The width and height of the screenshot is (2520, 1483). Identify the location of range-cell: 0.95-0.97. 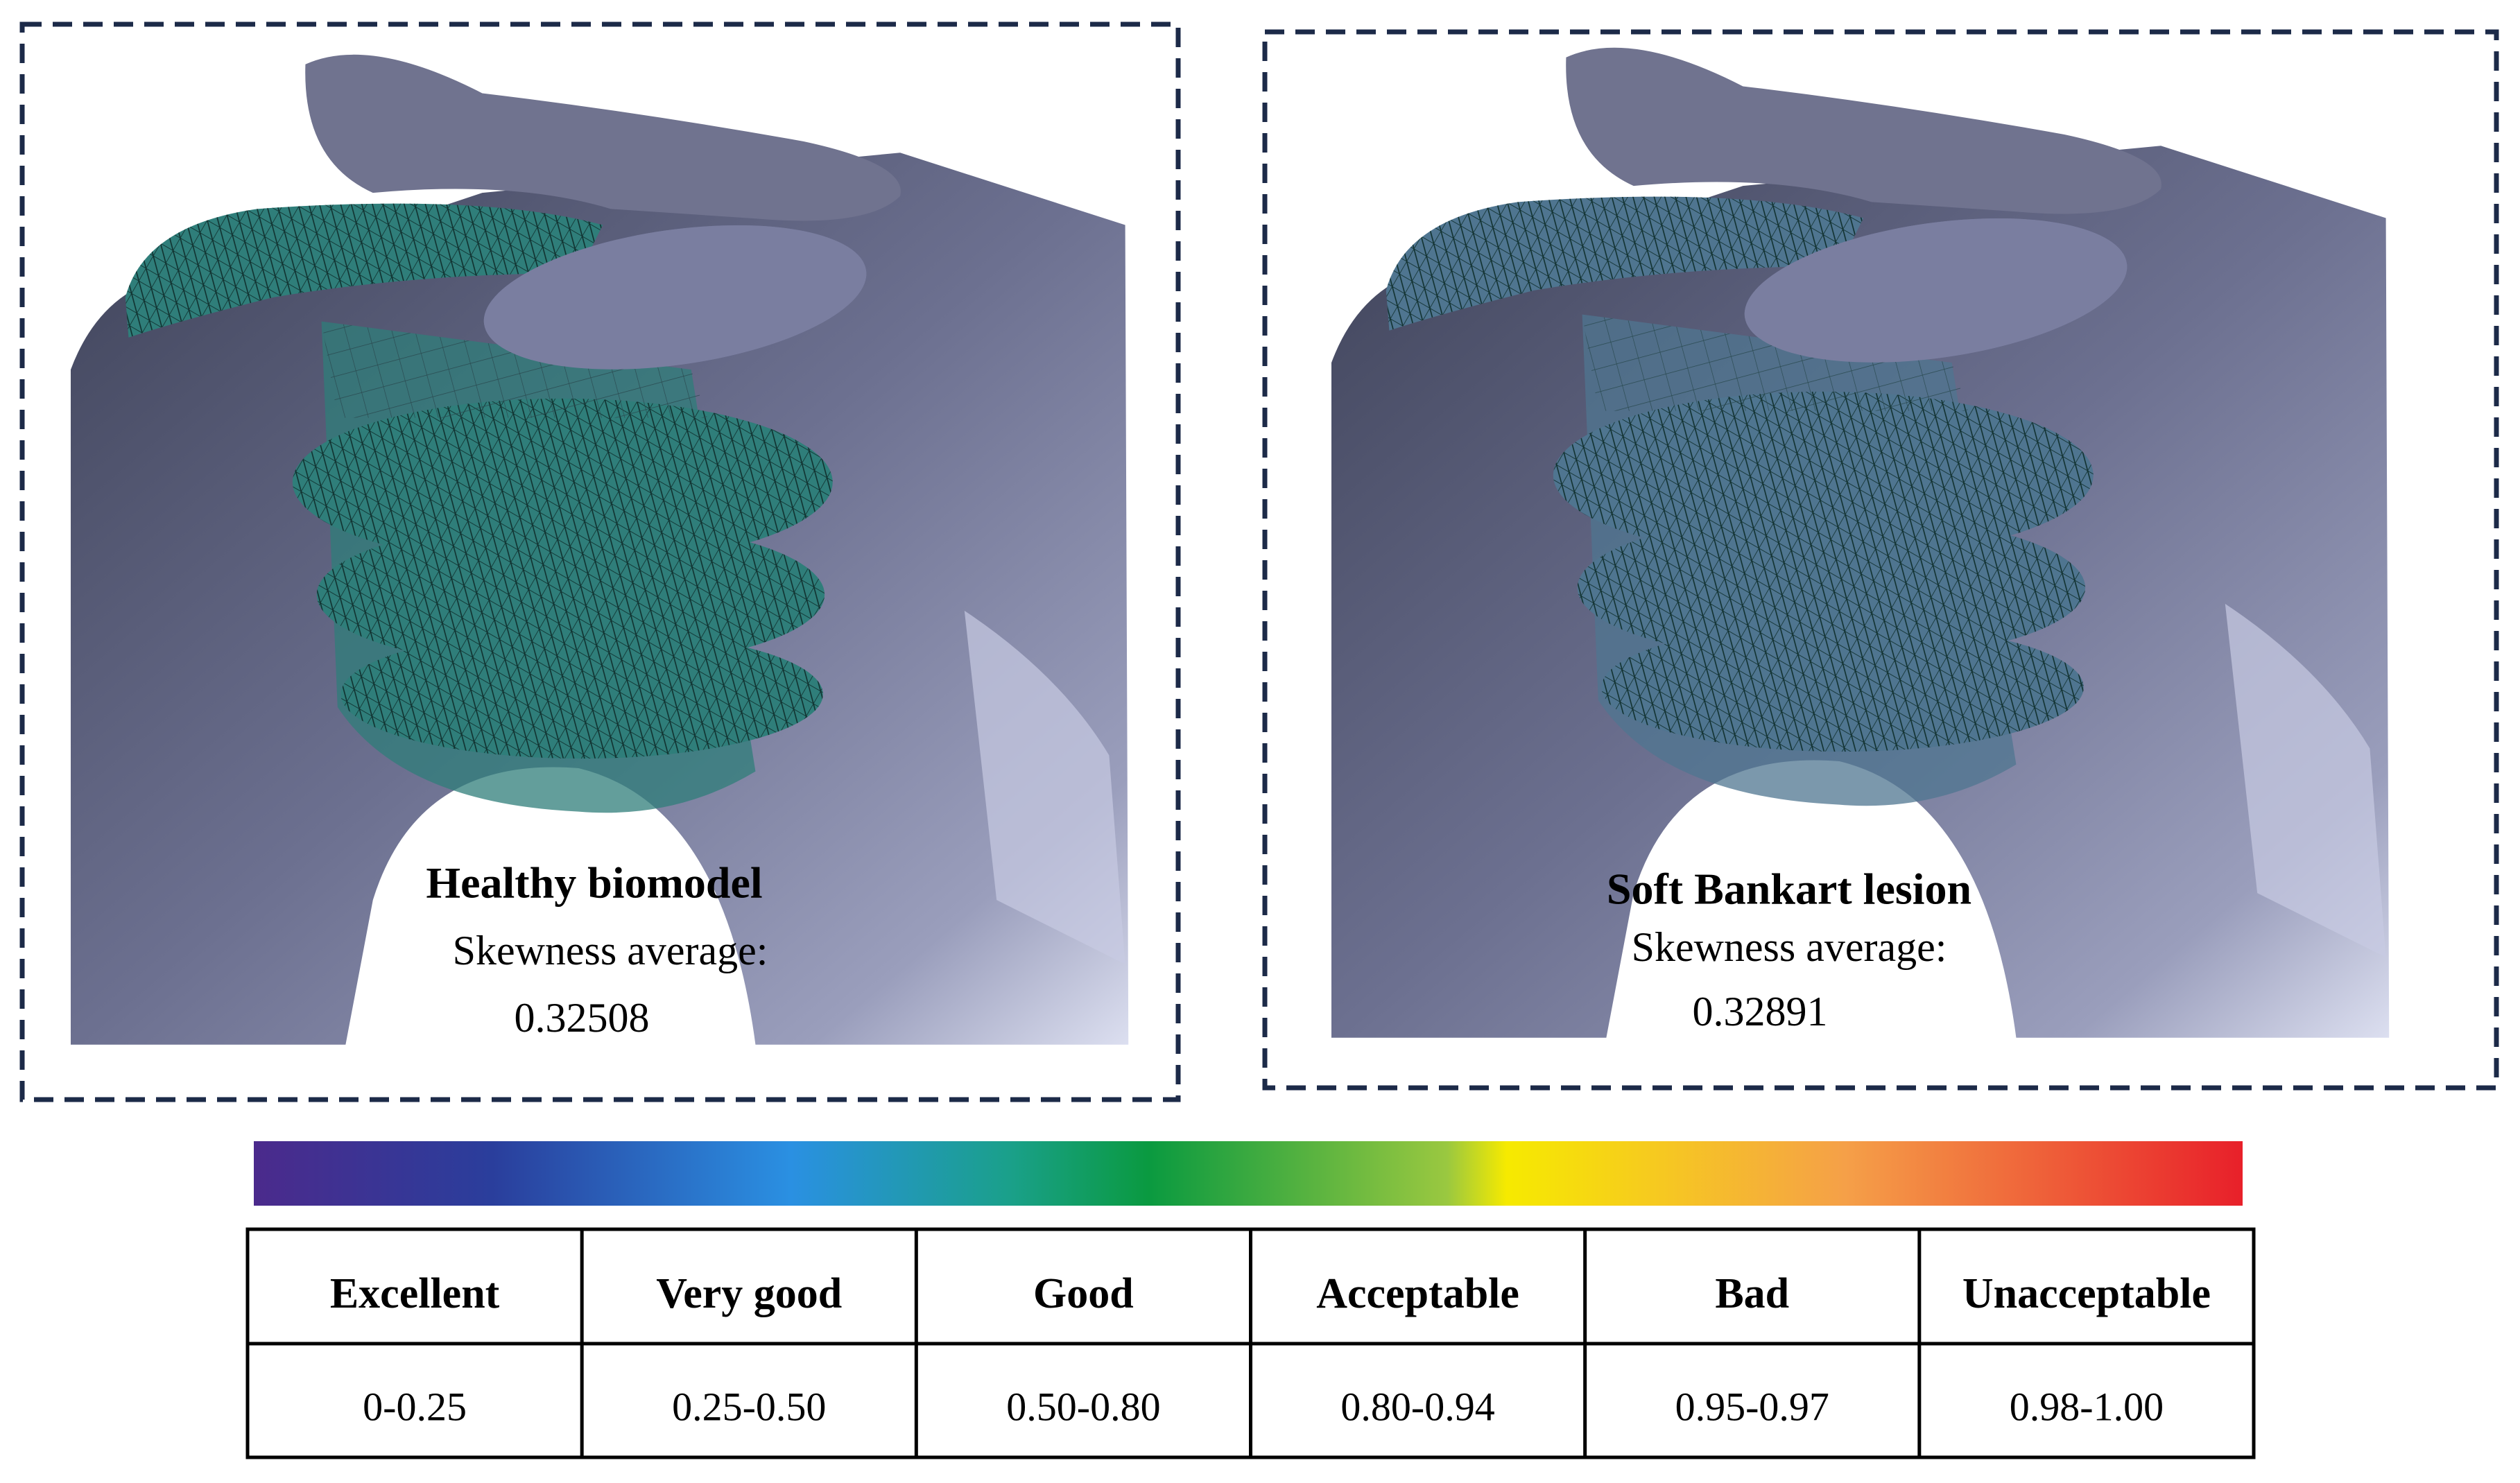
(1752, 1406).